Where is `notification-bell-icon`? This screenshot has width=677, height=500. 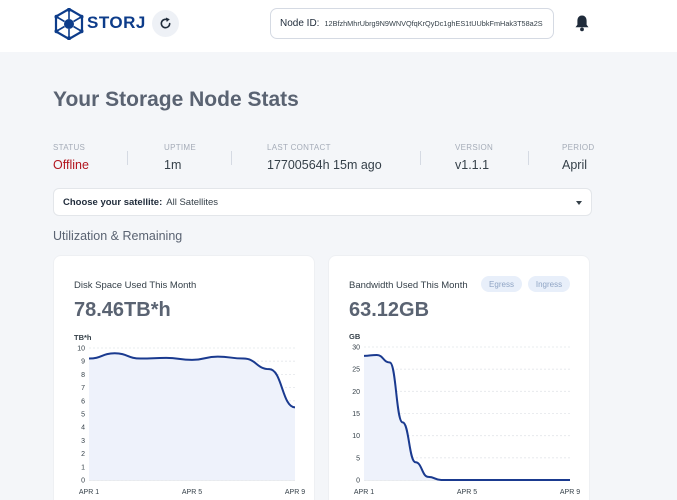 notification-bell-icon is located at coordinates (582, 23).